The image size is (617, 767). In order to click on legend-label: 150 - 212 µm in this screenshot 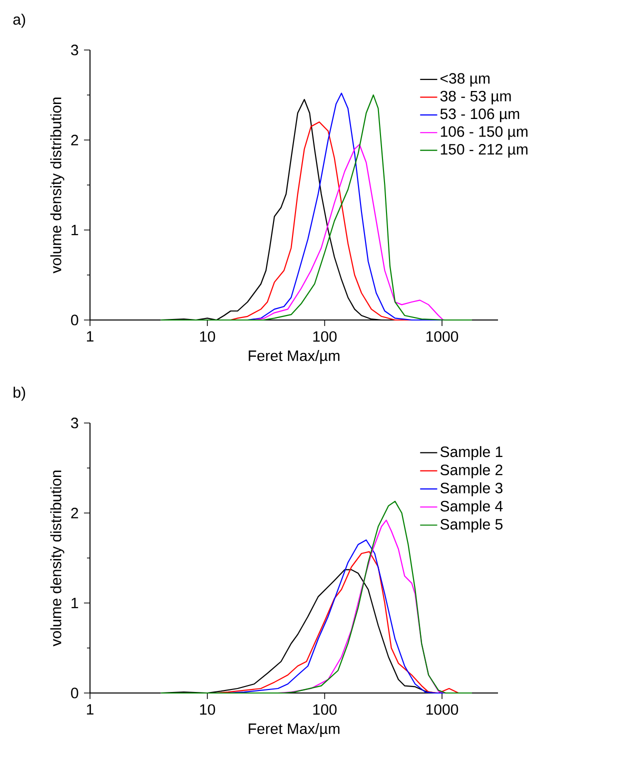, I will do `click(484, 151)`.